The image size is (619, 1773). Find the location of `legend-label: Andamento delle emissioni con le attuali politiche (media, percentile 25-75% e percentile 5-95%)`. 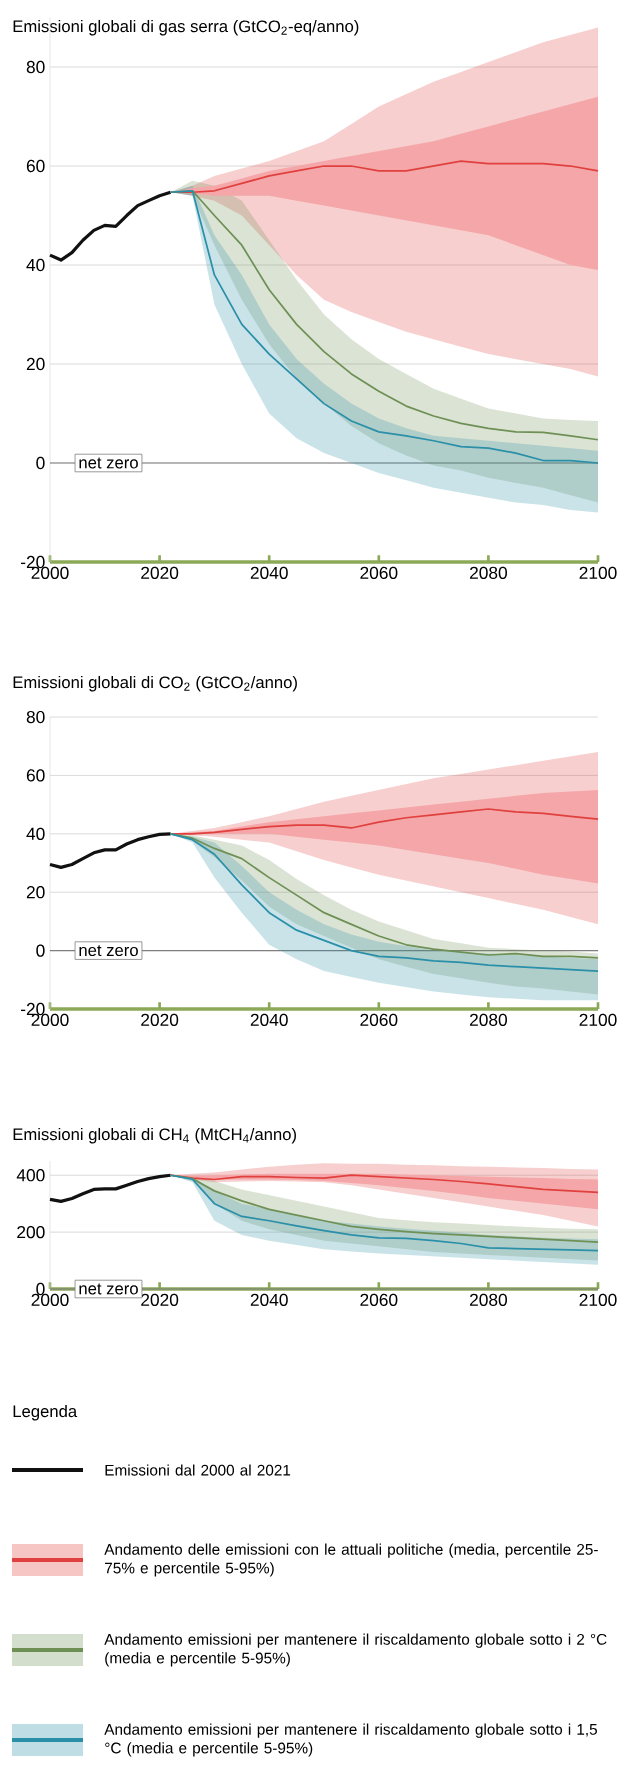

legend-label: Andamento delle emissioni con le attuali politiche (media, percentile 25-75% e percentile 5-95%) is located at coordinates (351, 1560).